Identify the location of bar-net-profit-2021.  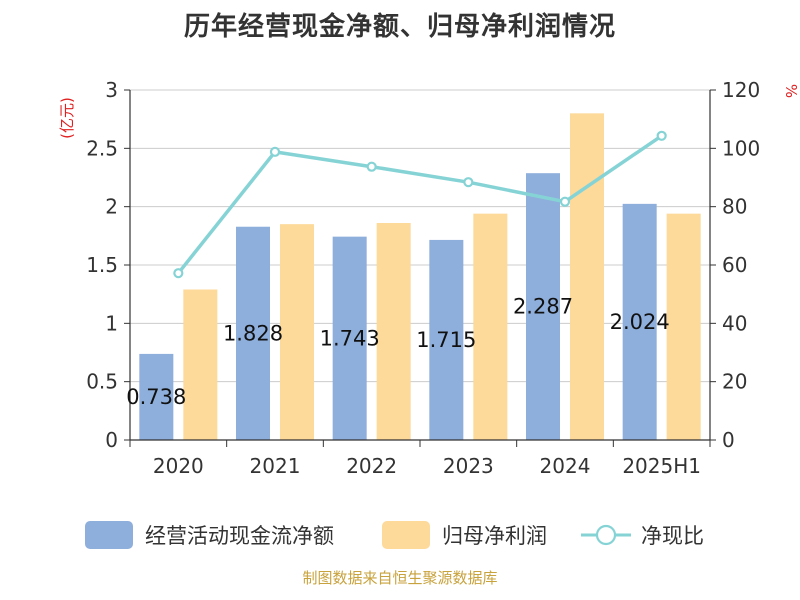
(297, 332).